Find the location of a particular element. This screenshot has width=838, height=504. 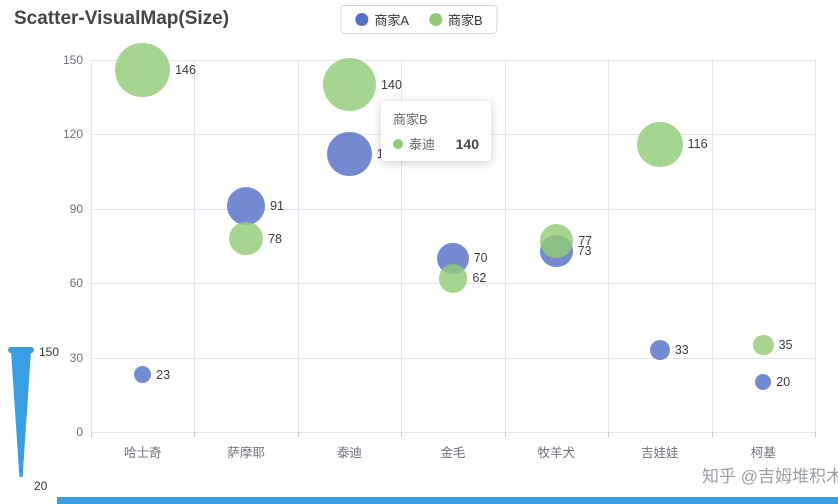

scatter-bubble-商家A-哈士奇 is located at coordinates (143, 375).